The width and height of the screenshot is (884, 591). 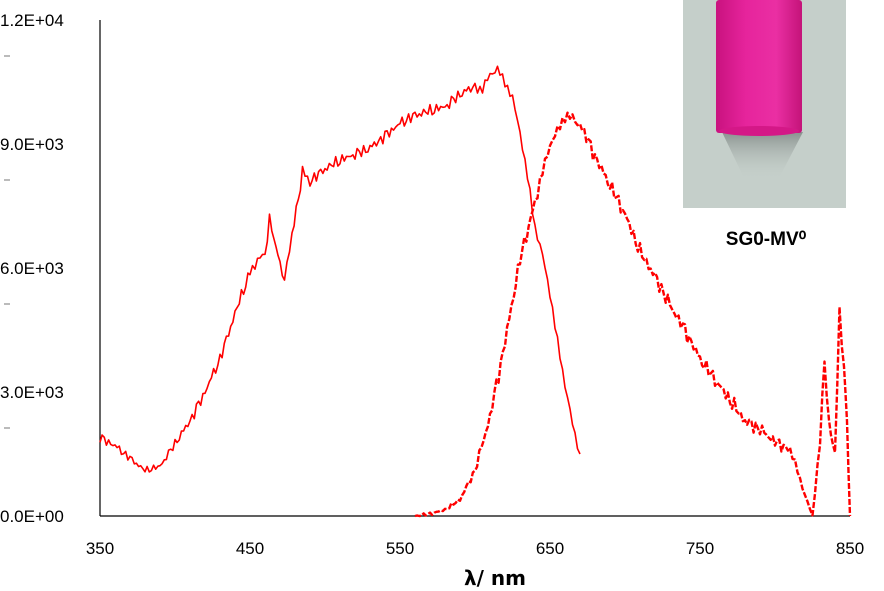 What do you see at coordinates (762, 156) in the screenshot?
I see `tube-shadow` at bounding box center [762, 156].